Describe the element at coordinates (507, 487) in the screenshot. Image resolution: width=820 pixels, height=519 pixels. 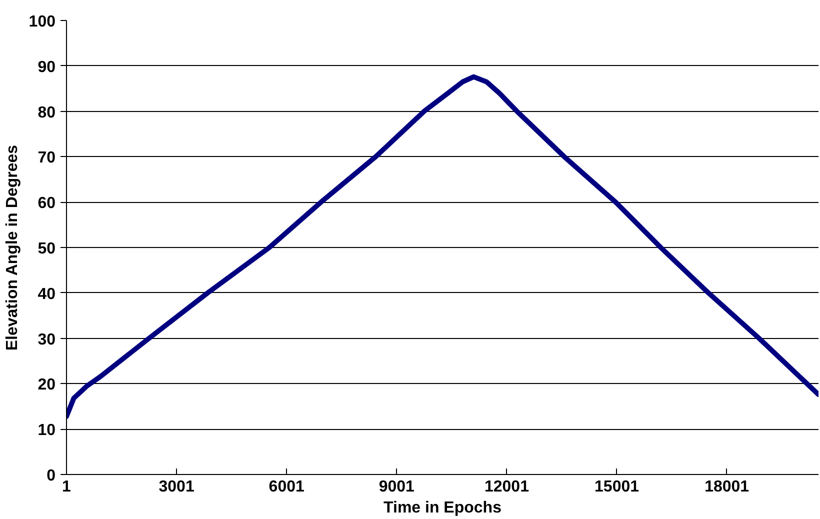
I see `x-tick-label: 12001` at that location.